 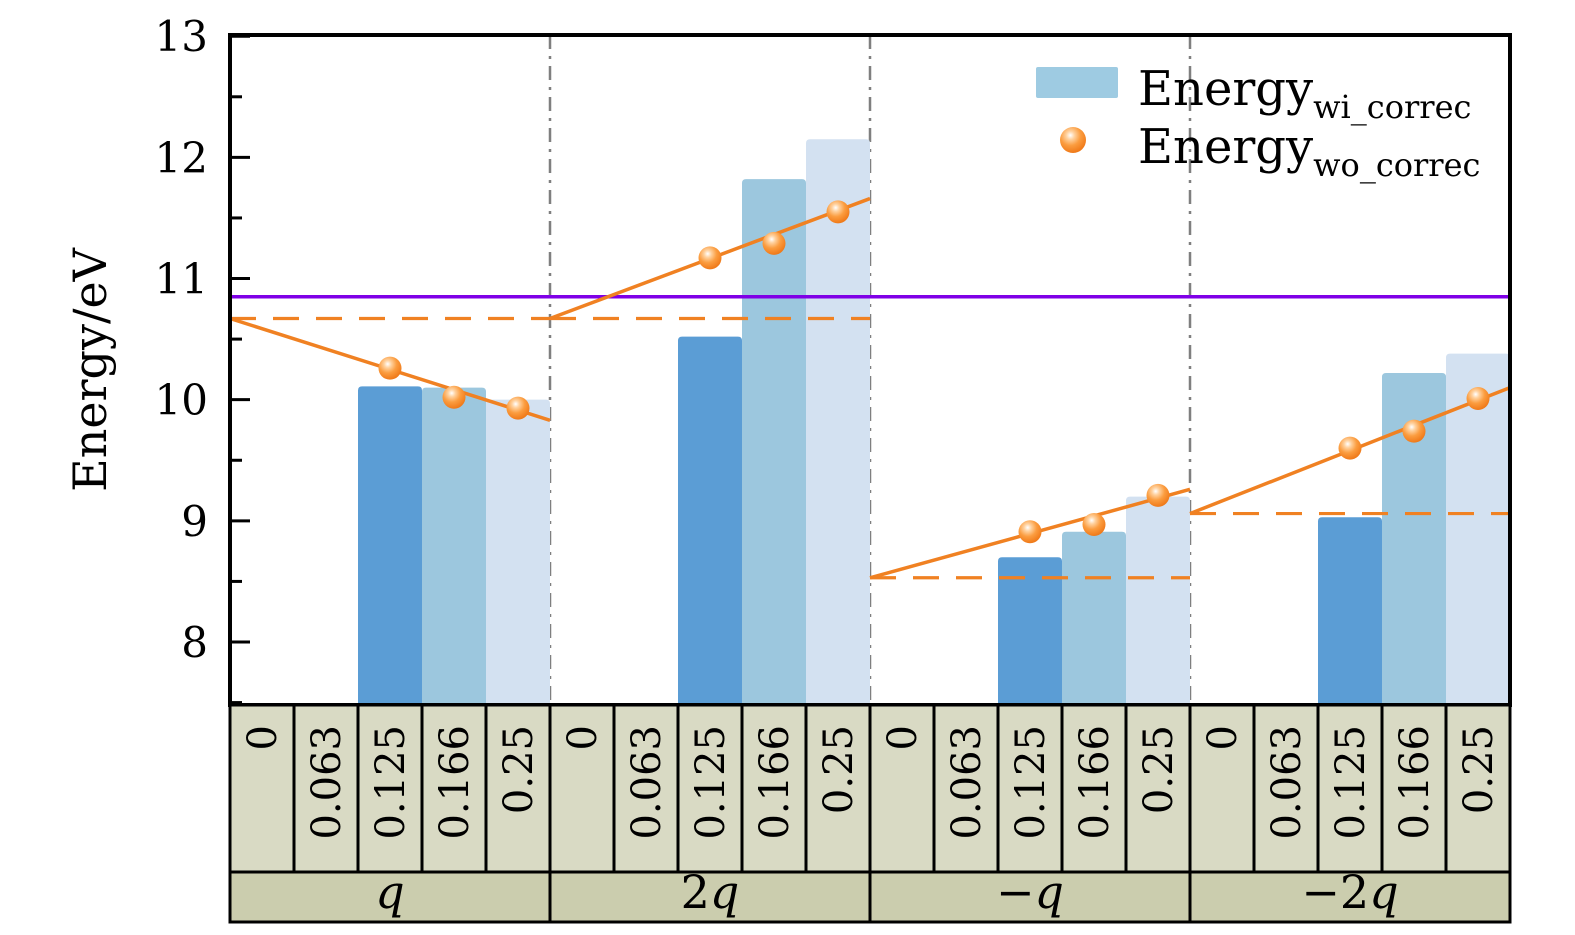 What do you see at coordinates (1414, 539) in the screenshot?
I see `bar-−2q-0.166` at bounding box center [1414, 539].